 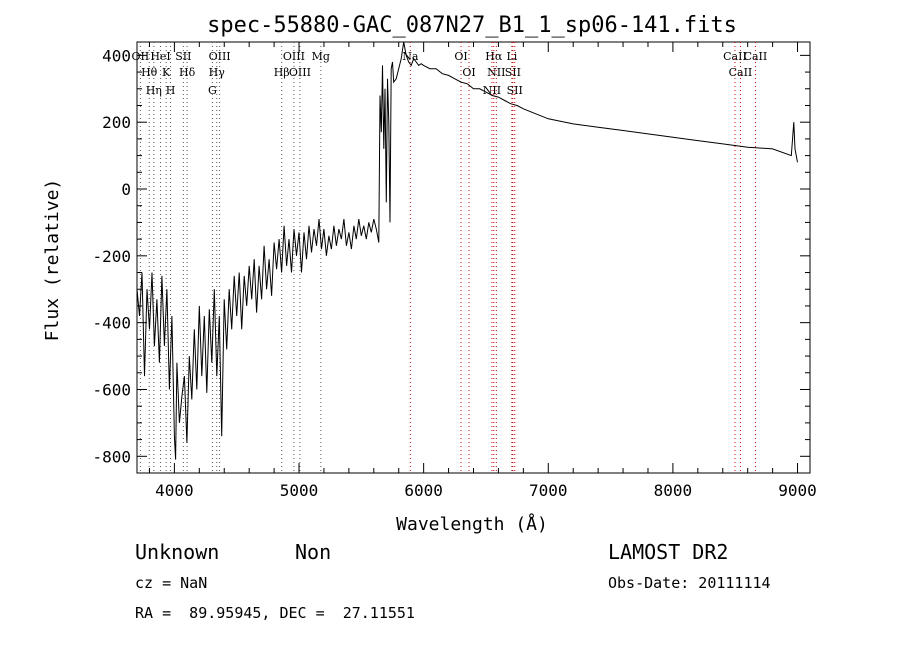 What do you see at coordinates (177, 552) in the screenshot?
I see `object-class: Unknown` at bounding box center [177, 552].